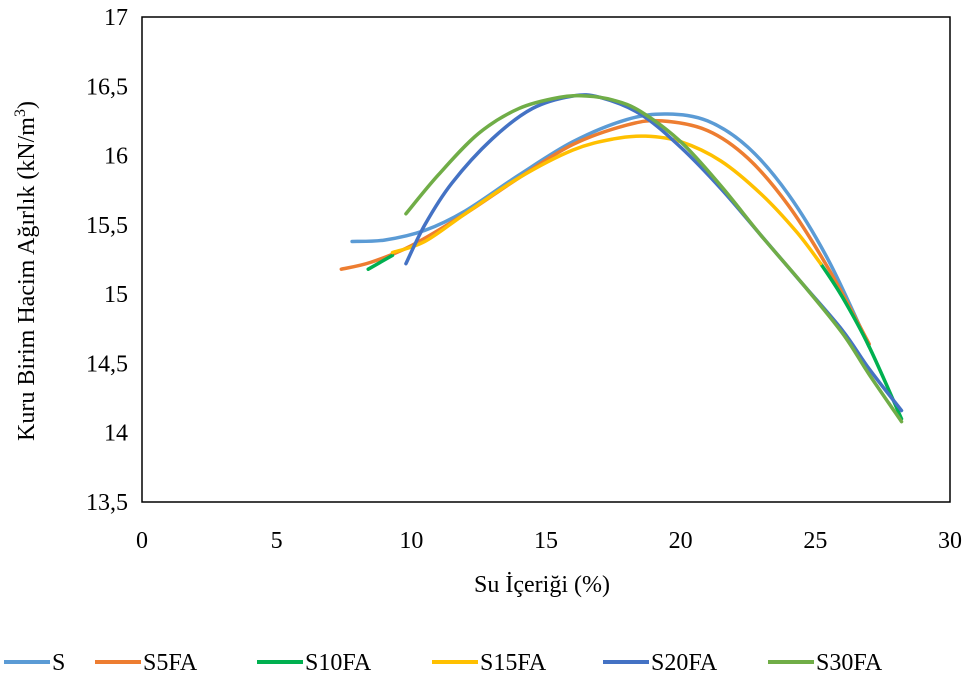 The width and height of the screenshot is (971, 681). What do you see at coordinates (861, 341) in the screenshot?
I see `series-line-s10fa-segment` at bounding box center [861, 341].